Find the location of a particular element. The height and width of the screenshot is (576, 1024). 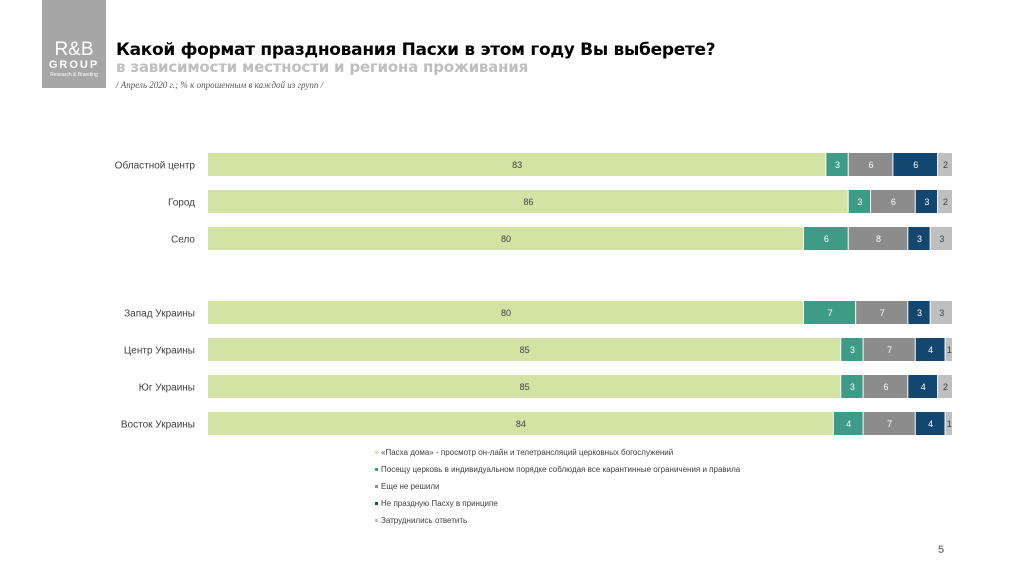

category-label: Город is located at coordinates (181, 203).